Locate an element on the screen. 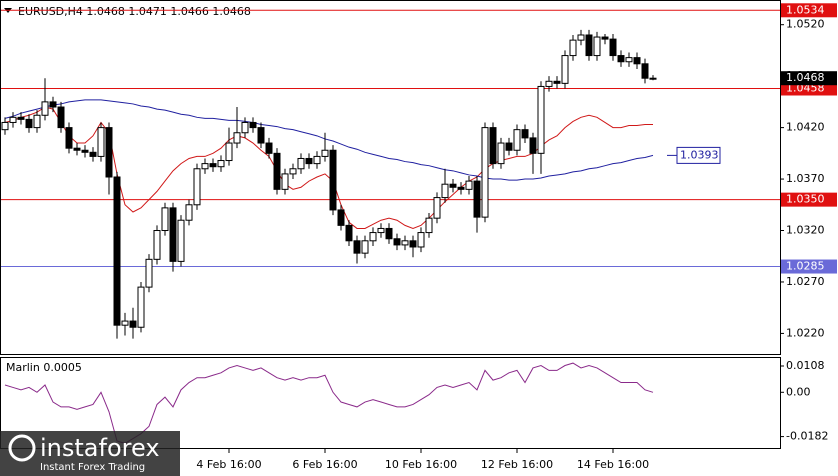  watermark: instaforex Instant Forex Trading is located at coordinates (90, 453).